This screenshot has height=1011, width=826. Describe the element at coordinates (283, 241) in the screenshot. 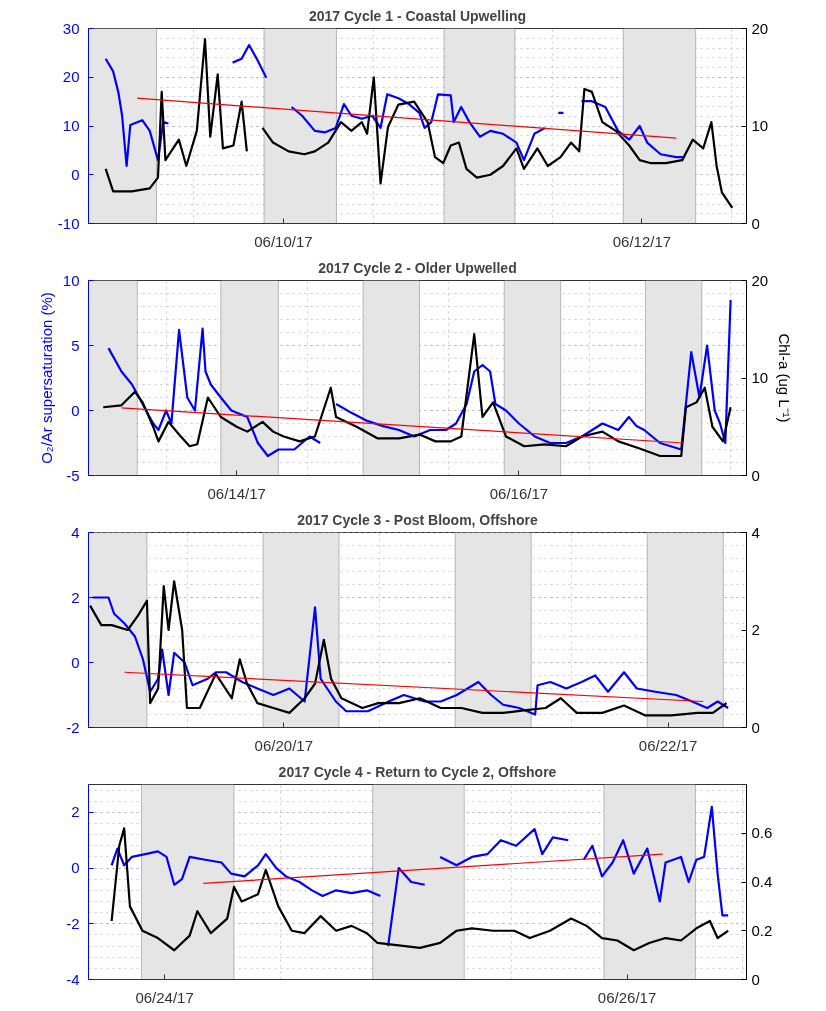

I see `x-tick-label: 06/10/17` at that location.